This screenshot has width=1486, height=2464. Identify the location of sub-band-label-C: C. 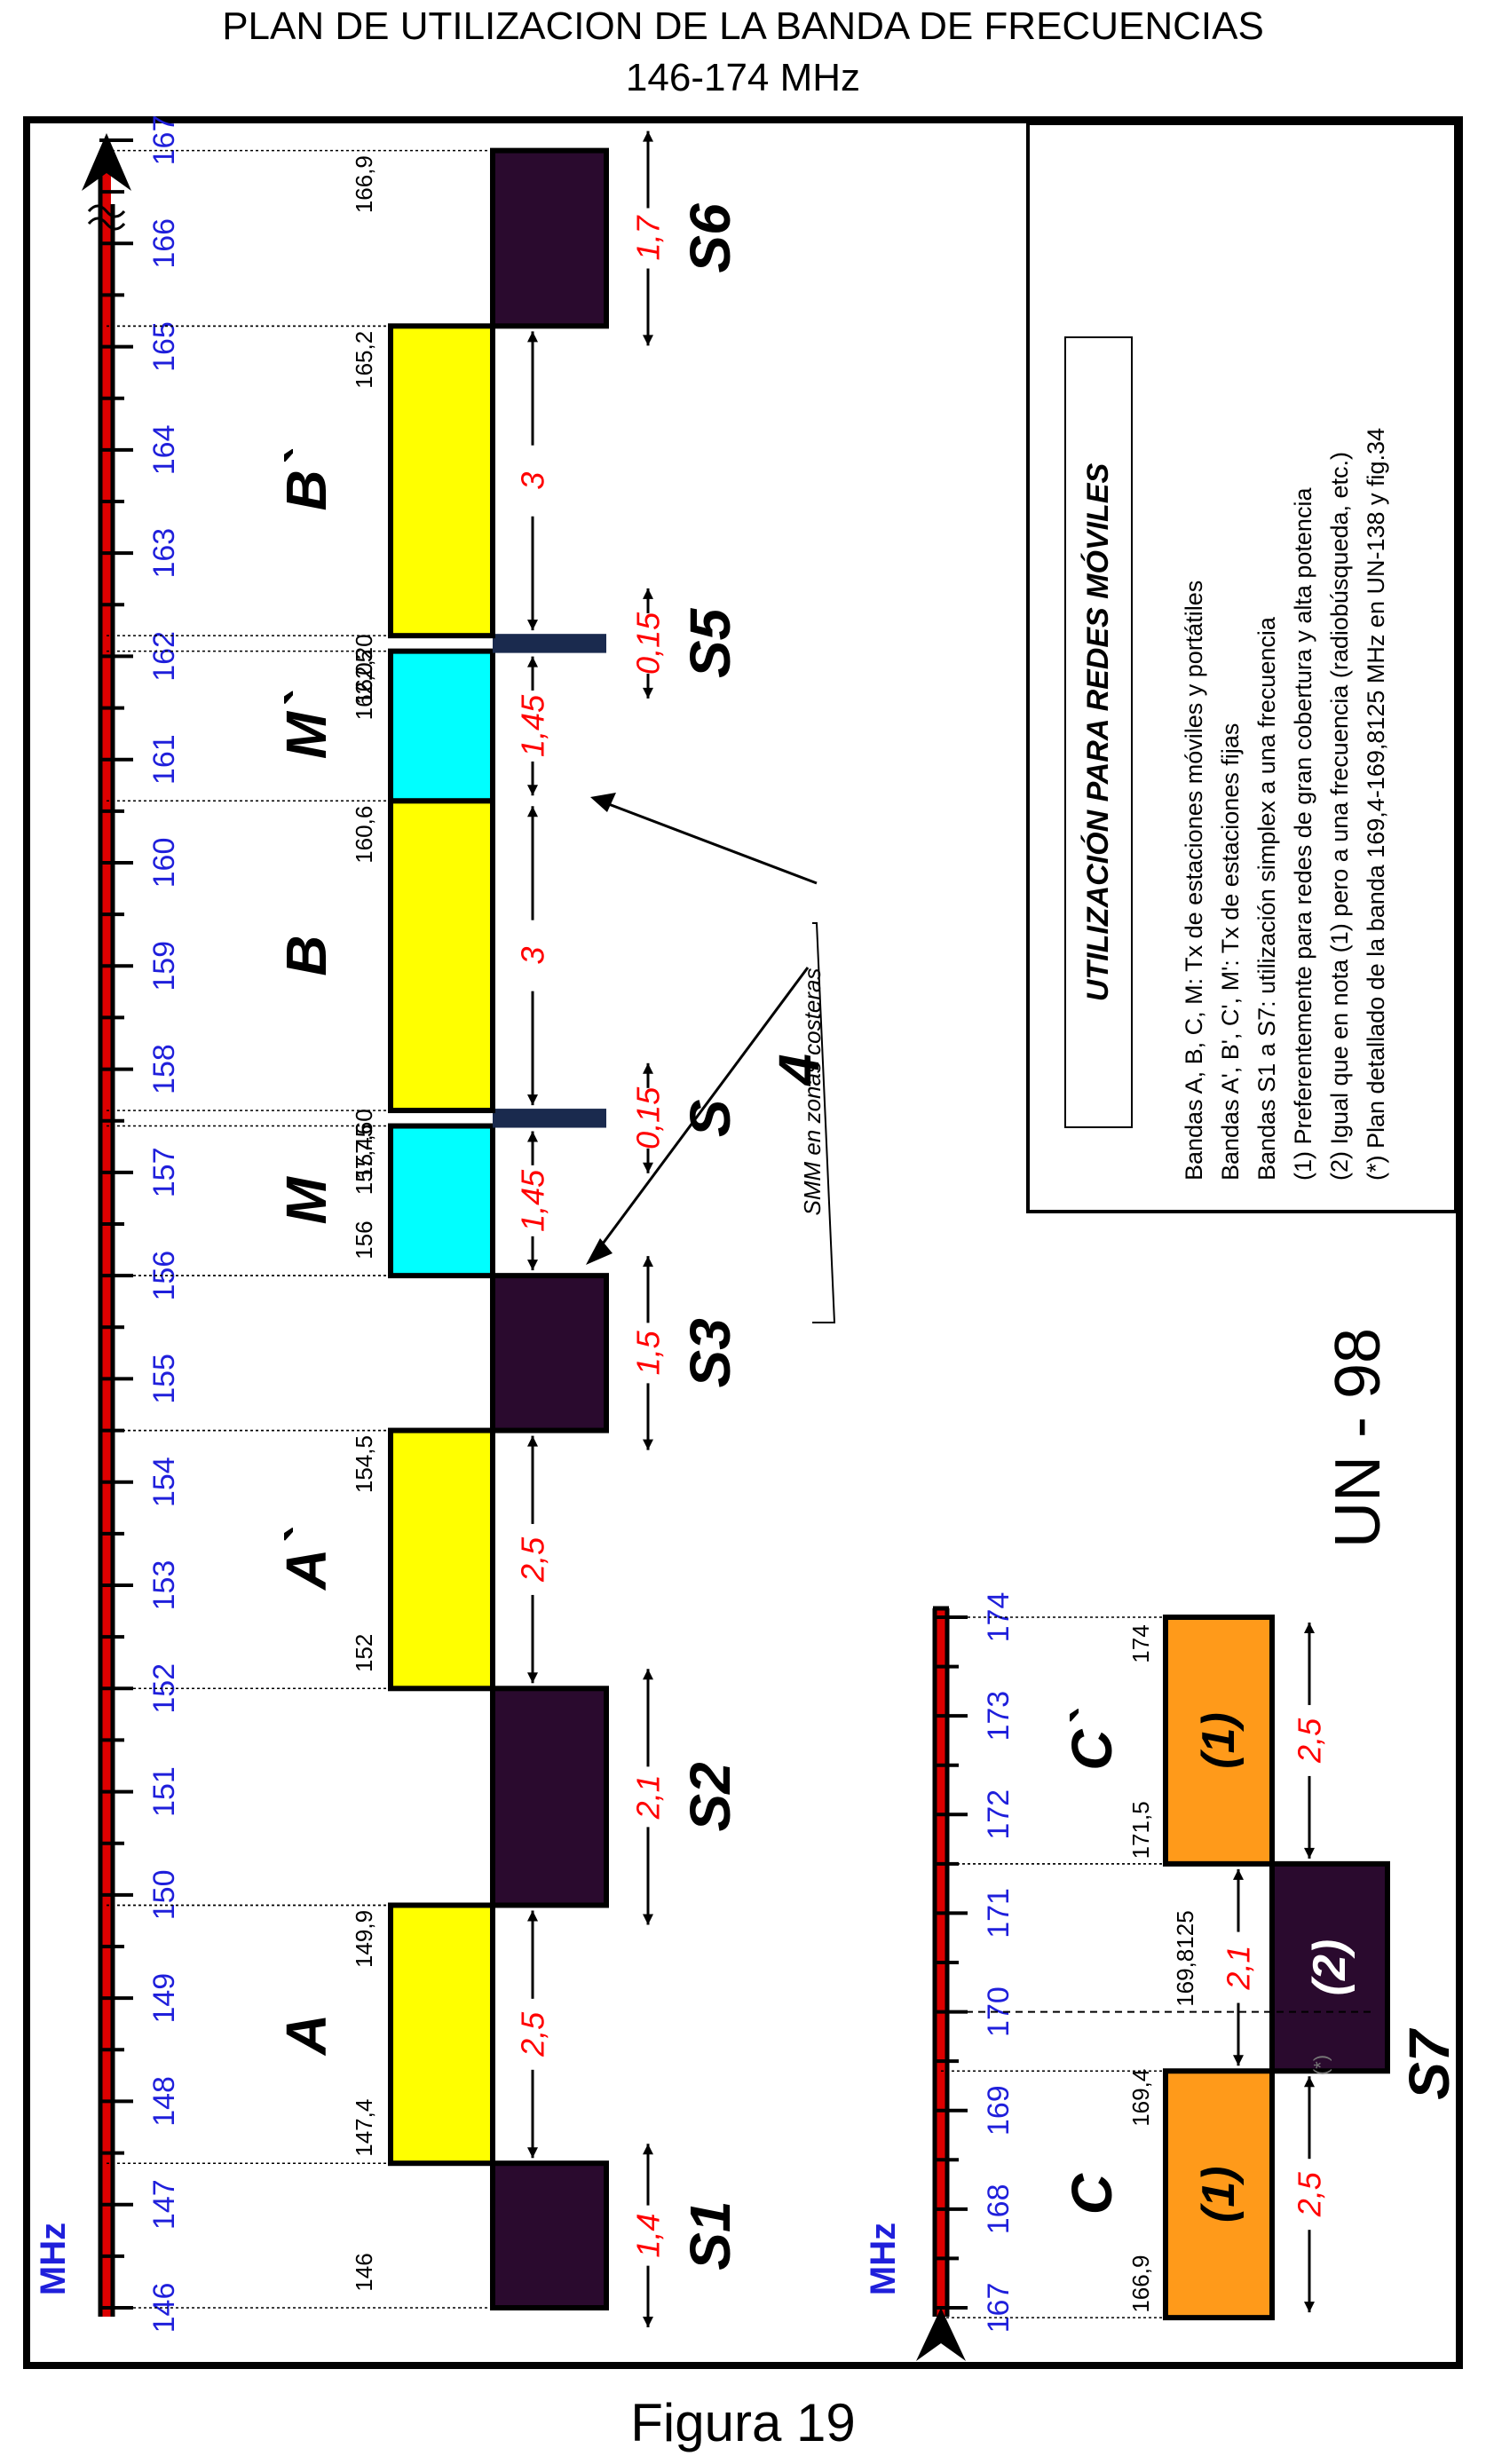
(1092, 2194).